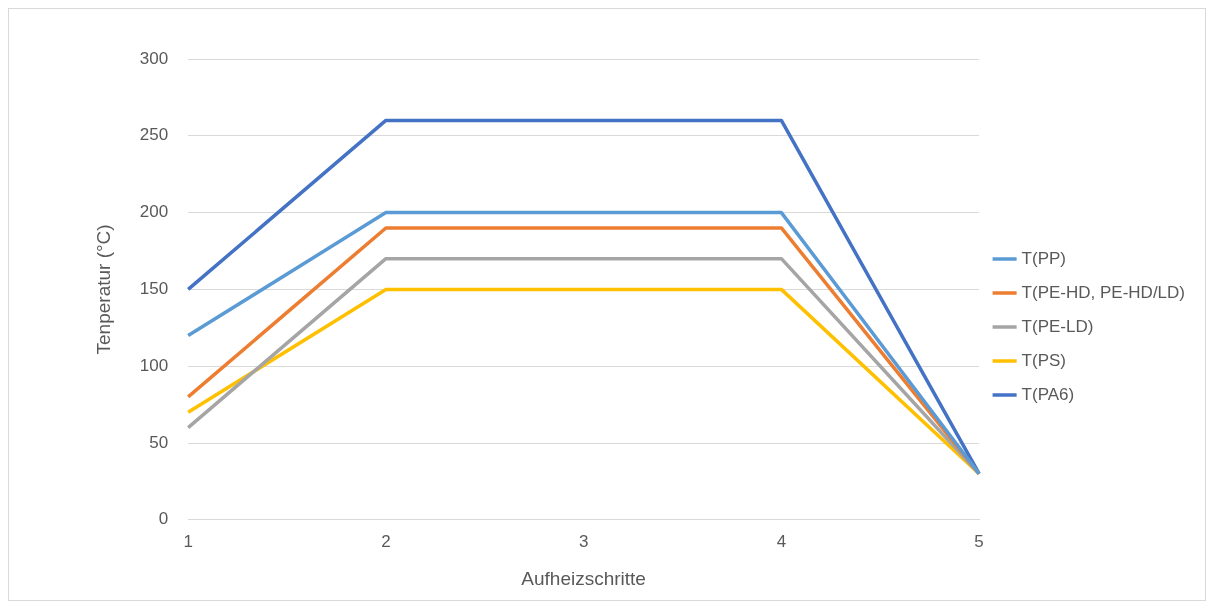 Image resolution: width=1214 pixels, height=609 pixels. Describe the element at coordinates (154, 289) in the screenshot. I see `y-tick-label: 150` at that location.